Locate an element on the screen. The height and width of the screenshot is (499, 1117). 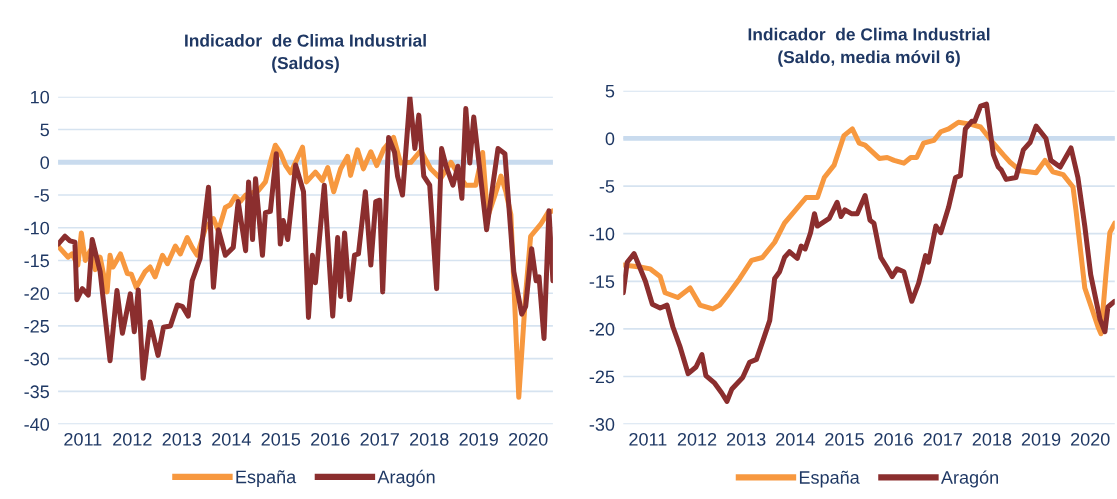
y-tick-label: -35 is located at coordinates (36, 392).